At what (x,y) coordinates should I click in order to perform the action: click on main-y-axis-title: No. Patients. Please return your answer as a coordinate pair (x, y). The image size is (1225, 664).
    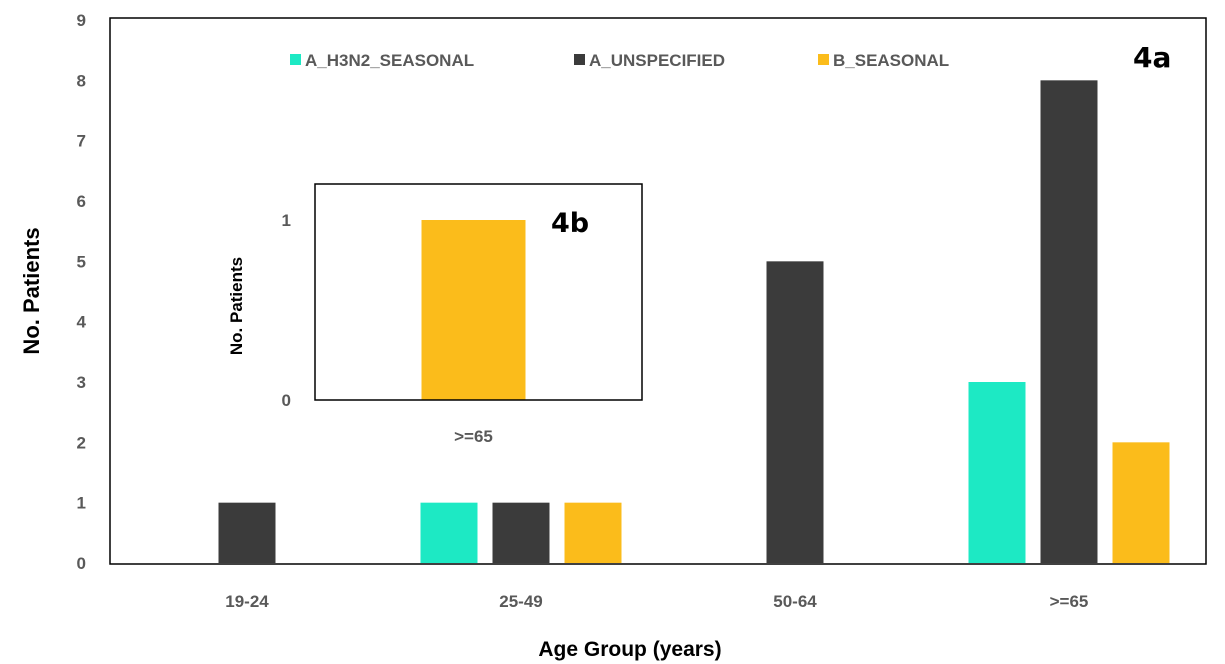
    Looking at the image, I should click on (31, 290).